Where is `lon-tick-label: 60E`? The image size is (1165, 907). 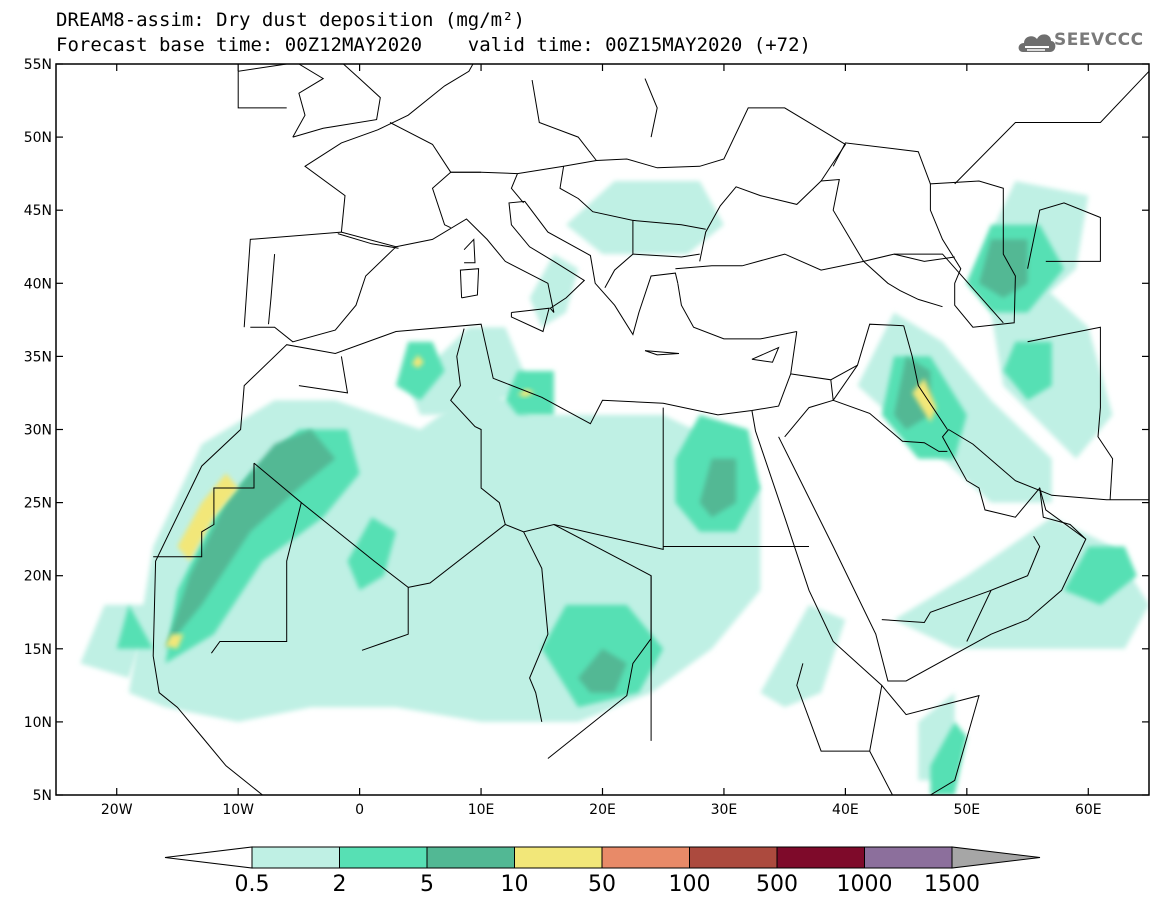
lon-tick-label: 60E is located at coordinates (1088, 810).